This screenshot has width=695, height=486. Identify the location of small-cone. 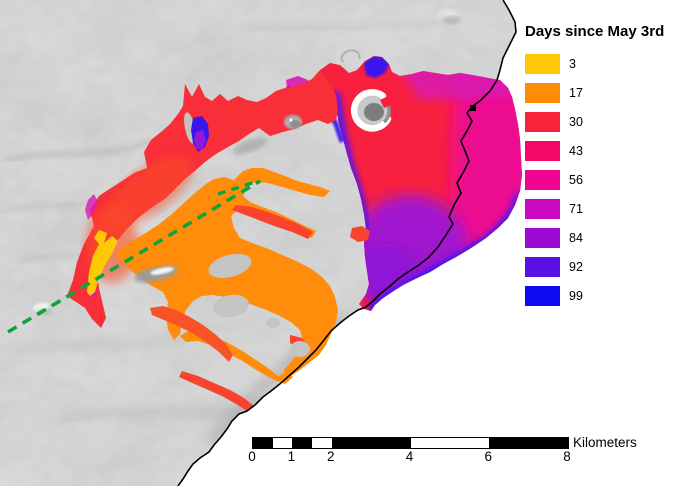
(293, 122).